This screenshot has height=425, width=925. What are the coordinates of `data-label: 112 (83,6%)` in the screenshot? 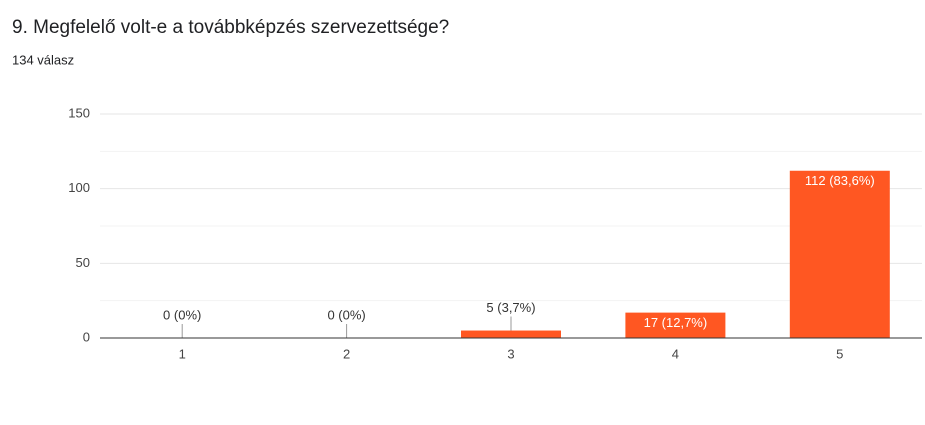 It's located at (840, 180).